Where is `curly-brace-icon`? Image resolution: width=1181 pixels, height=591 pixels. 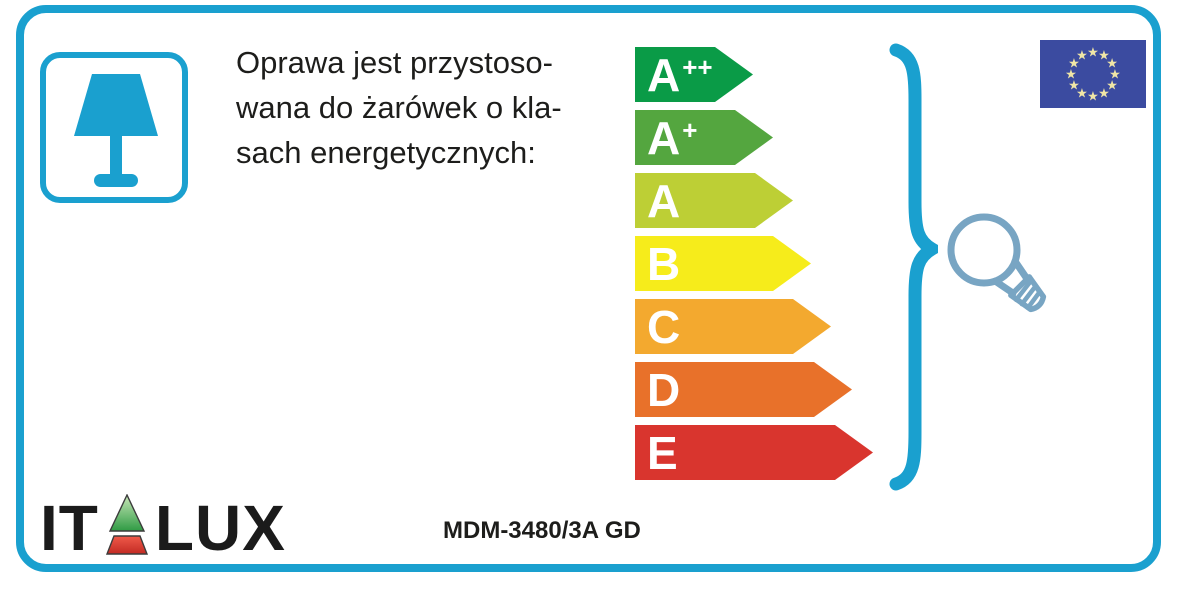
curly-brace-icon is located at coordinates (913, 267).